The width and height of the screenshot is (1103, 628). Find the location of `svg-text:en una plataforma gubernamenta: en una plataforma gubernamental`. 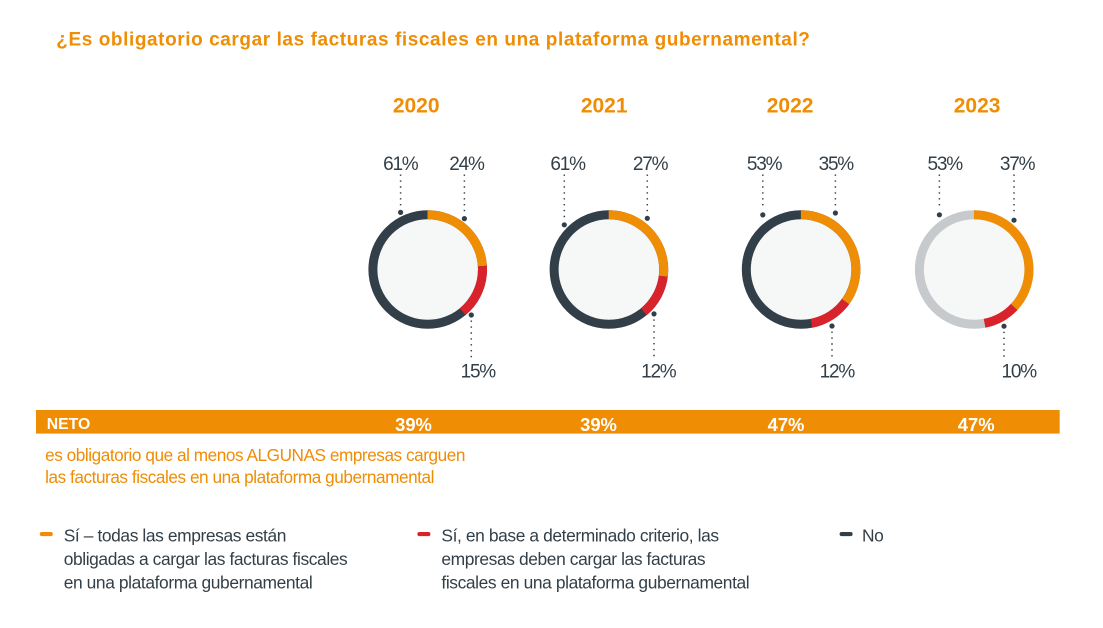

svg-text:en una plataforma gubernamenta: en una plataforma gubernamental is located at coordinates (188, 582).